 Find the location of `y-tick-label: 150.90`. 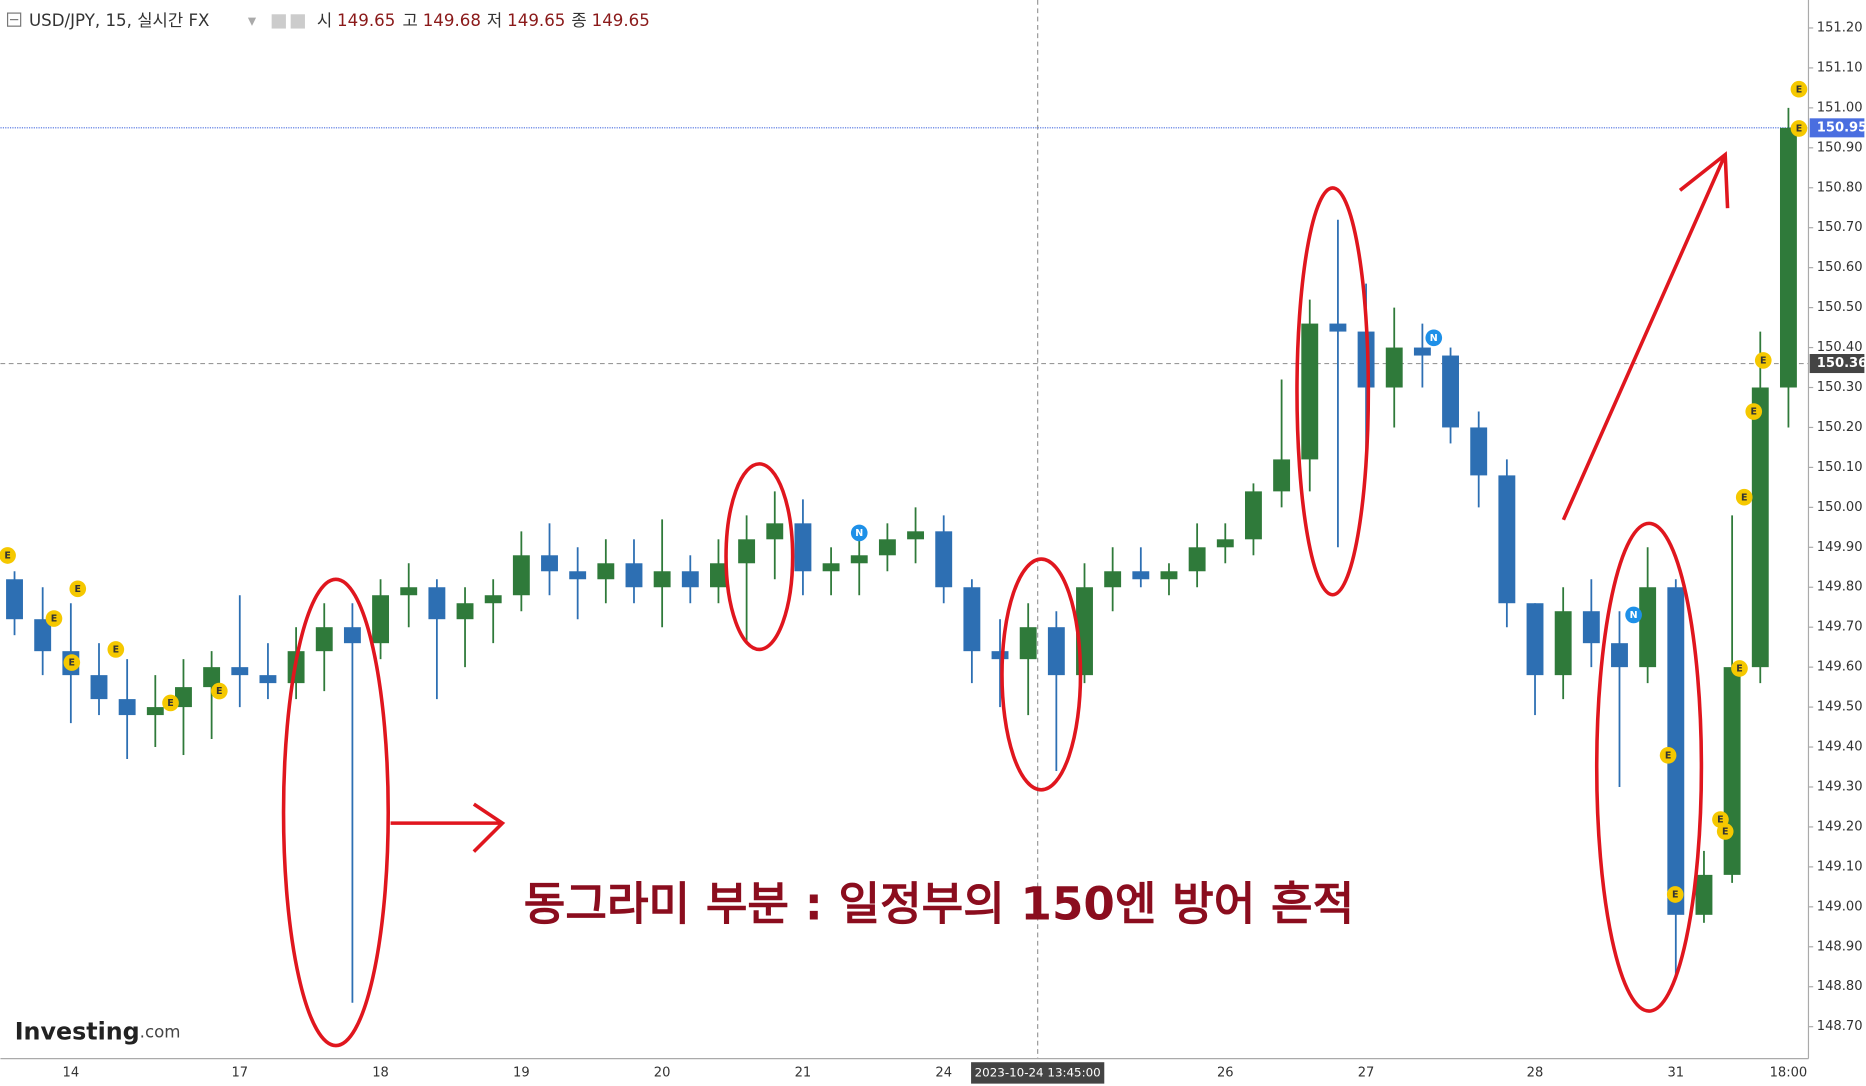

y-tick-label: 150.90 is located at coordinates (1840, 147).